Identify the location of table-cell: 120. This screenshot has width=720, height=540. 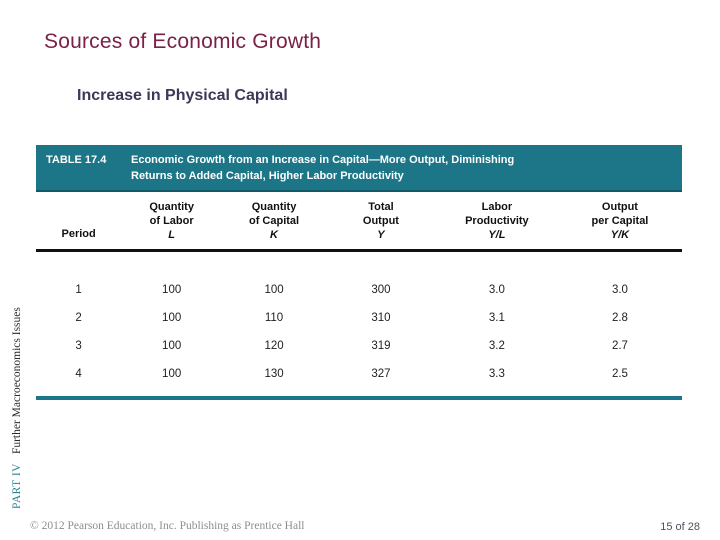
(274, 346).